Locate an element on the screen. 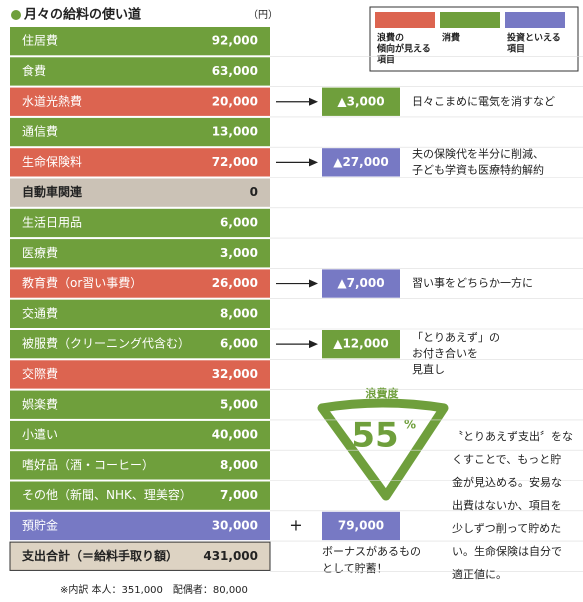 This screenshot has width=583, height=602. row-label: 嗜好品（酒・コーヒー） is located at coordinates (88, 465).